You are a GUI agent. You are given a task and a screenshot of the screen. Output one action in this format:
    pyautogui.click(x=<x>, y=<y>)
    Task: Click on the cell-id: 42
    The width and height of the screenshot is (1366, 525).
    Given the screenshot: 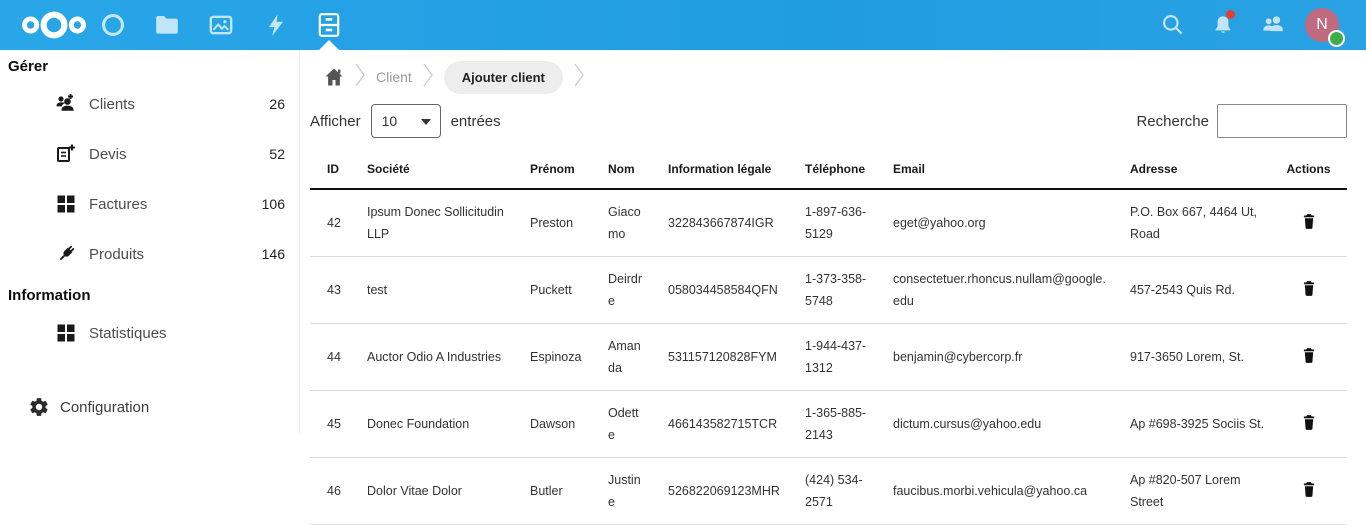 What is the action you would take?
    pyautogui.click(x=330, y=223)
    